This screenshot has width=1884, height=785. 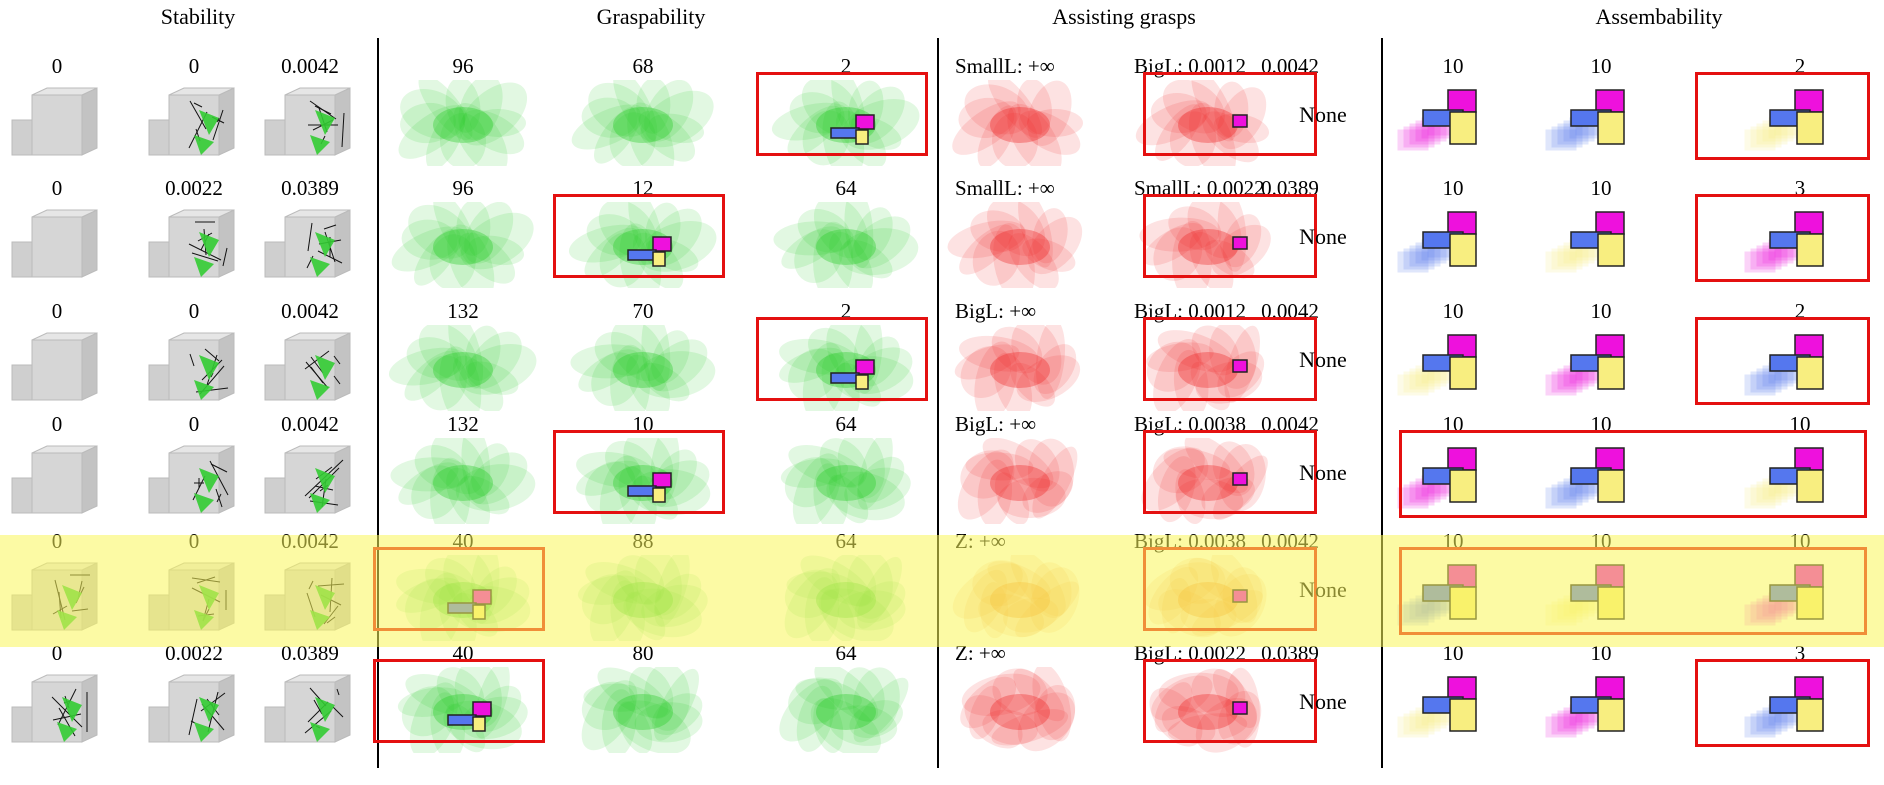 I want to click on assembability-value: 3, so click(x=1800, y=653).